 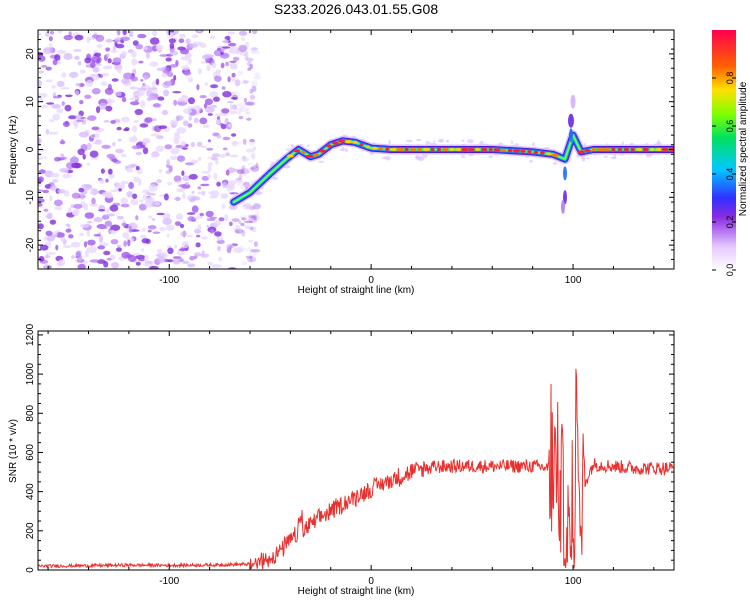 What do you see at coordinates (371, 581) in the screenshot?
I see `x-tick-label: 0` at bounding box center [371, 581].